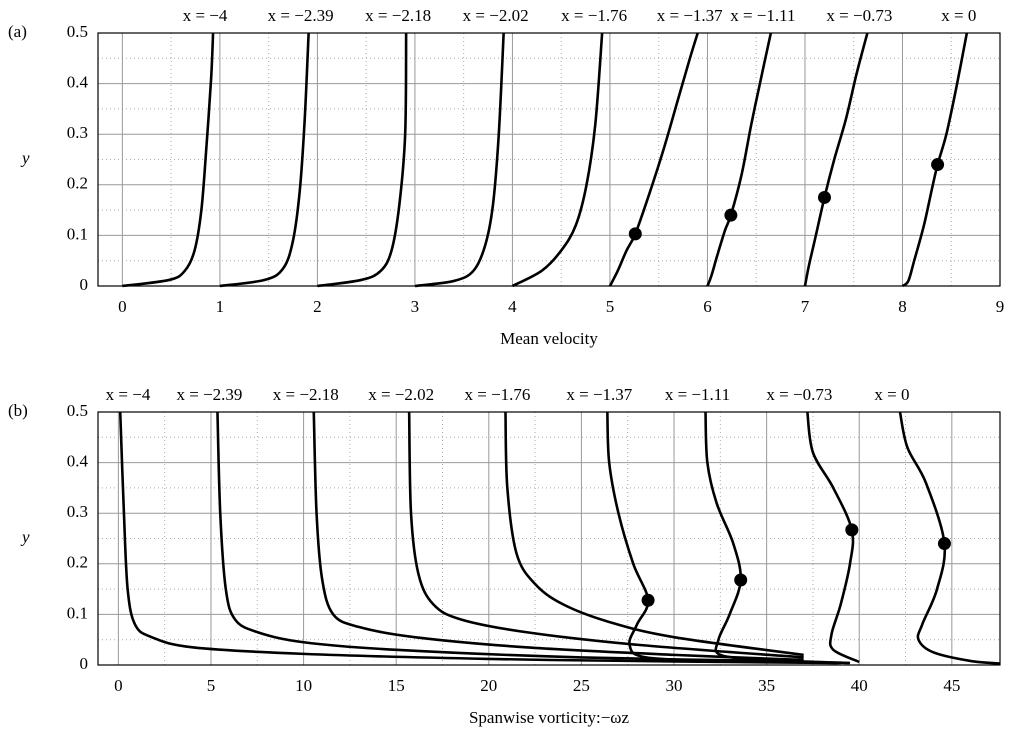 The image size is (1010, 743). Describe the element at coordinates (18, 410) in the screenshot. I see `panel-label: (b)` at that location.